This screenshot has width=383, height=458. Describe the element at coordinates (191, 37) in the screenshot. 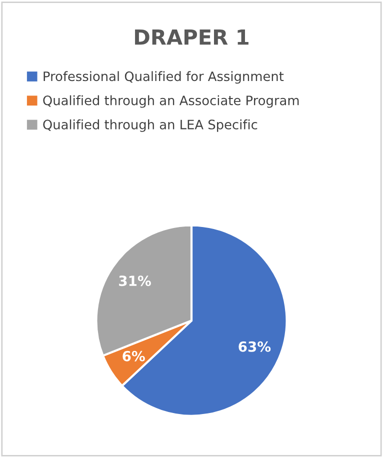

I see `chart-title: DRAPER 1` at that location.